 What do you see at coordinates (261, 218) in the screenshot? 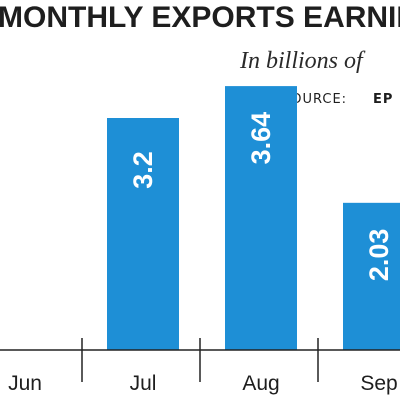
I see `bar-aug` at bounding box center [261, 218].